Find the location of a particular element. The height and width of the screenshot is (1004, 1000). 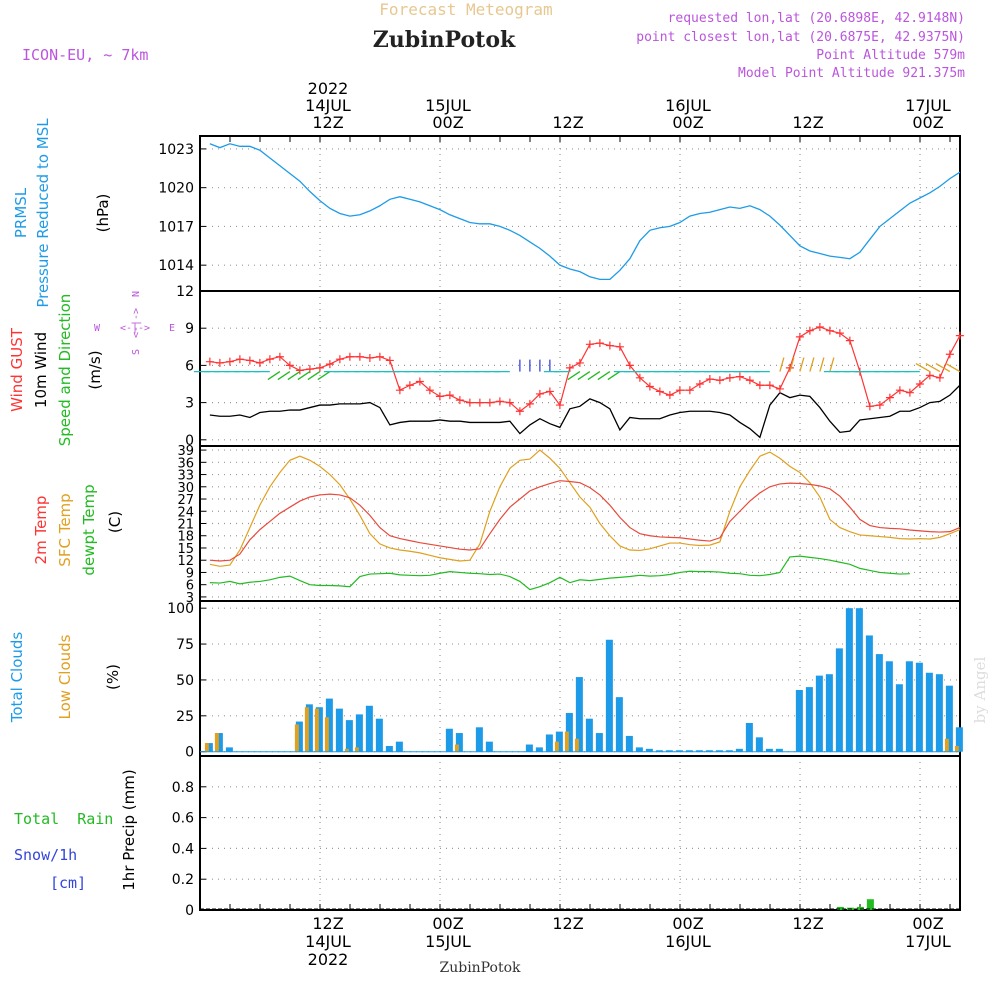

y-tick-label: 100 is located at coordinates (180, 609).